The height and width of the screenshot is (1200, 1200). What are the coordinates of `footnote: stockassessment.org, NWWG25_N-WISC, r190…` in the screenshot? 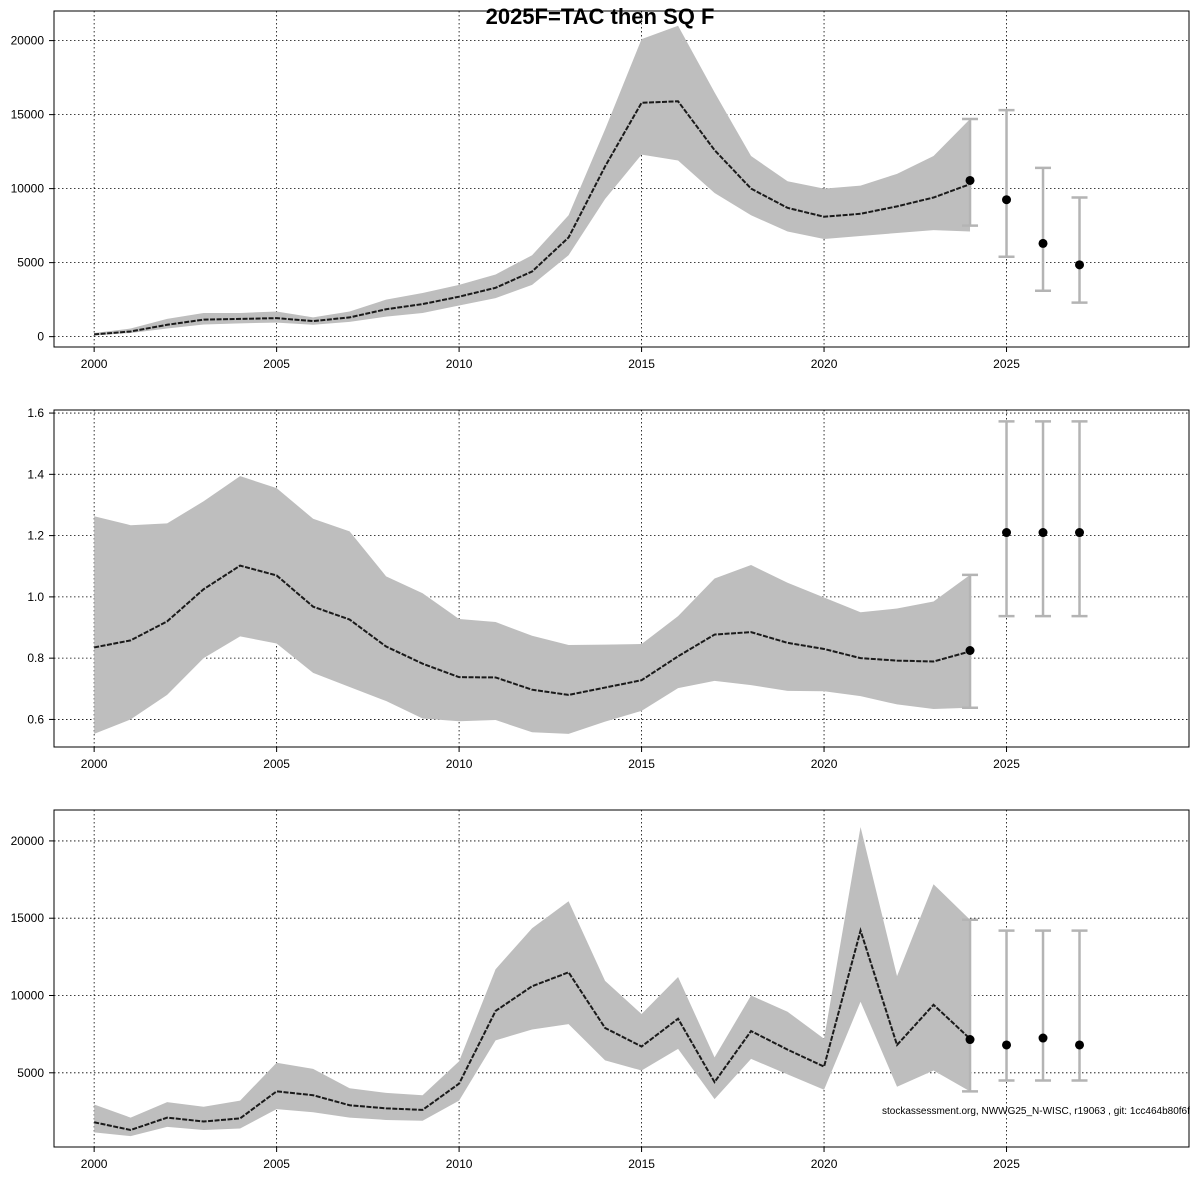 It's located at (1036, 1111).